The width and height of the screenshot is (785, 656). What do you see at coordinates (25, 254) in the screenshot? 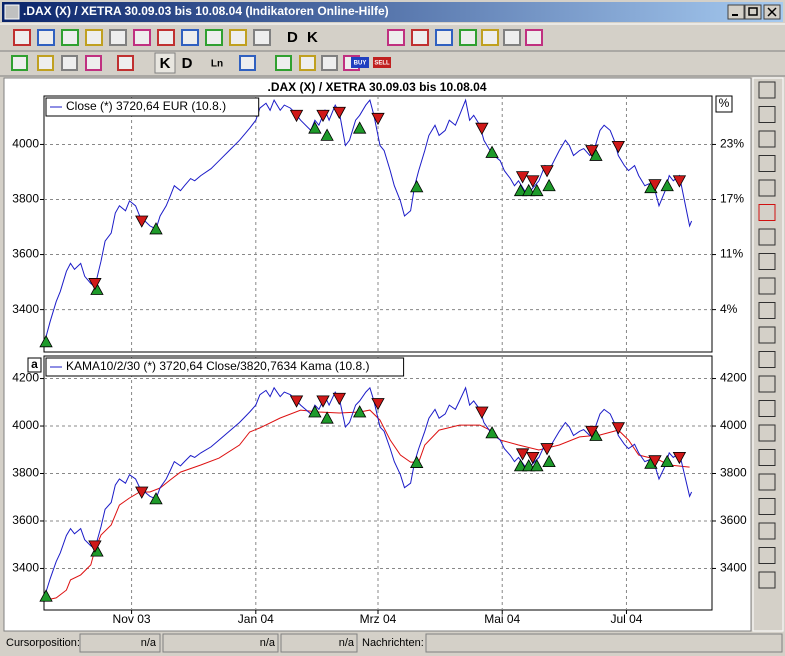
I see `y-tick-label: 3600` at bounding box center [25, 254].